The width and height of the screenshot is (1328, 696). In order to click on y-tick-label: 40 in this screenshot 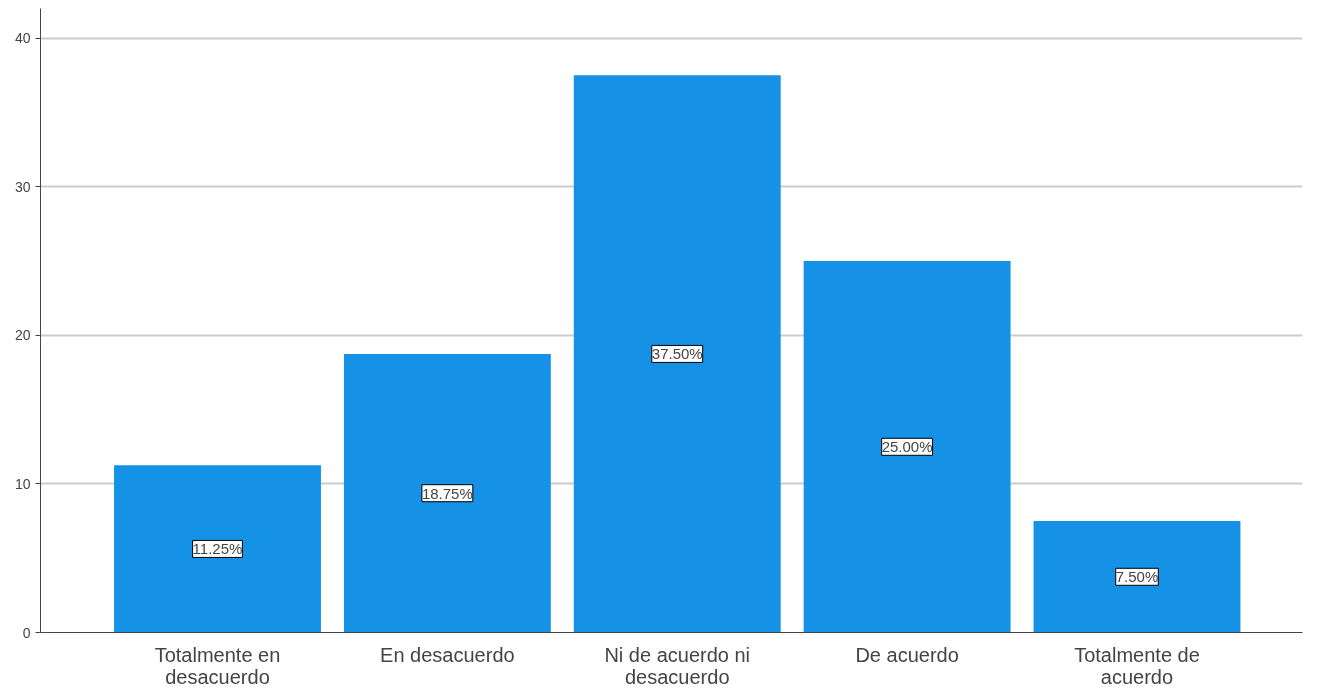, I will do `click(22, 38)`.